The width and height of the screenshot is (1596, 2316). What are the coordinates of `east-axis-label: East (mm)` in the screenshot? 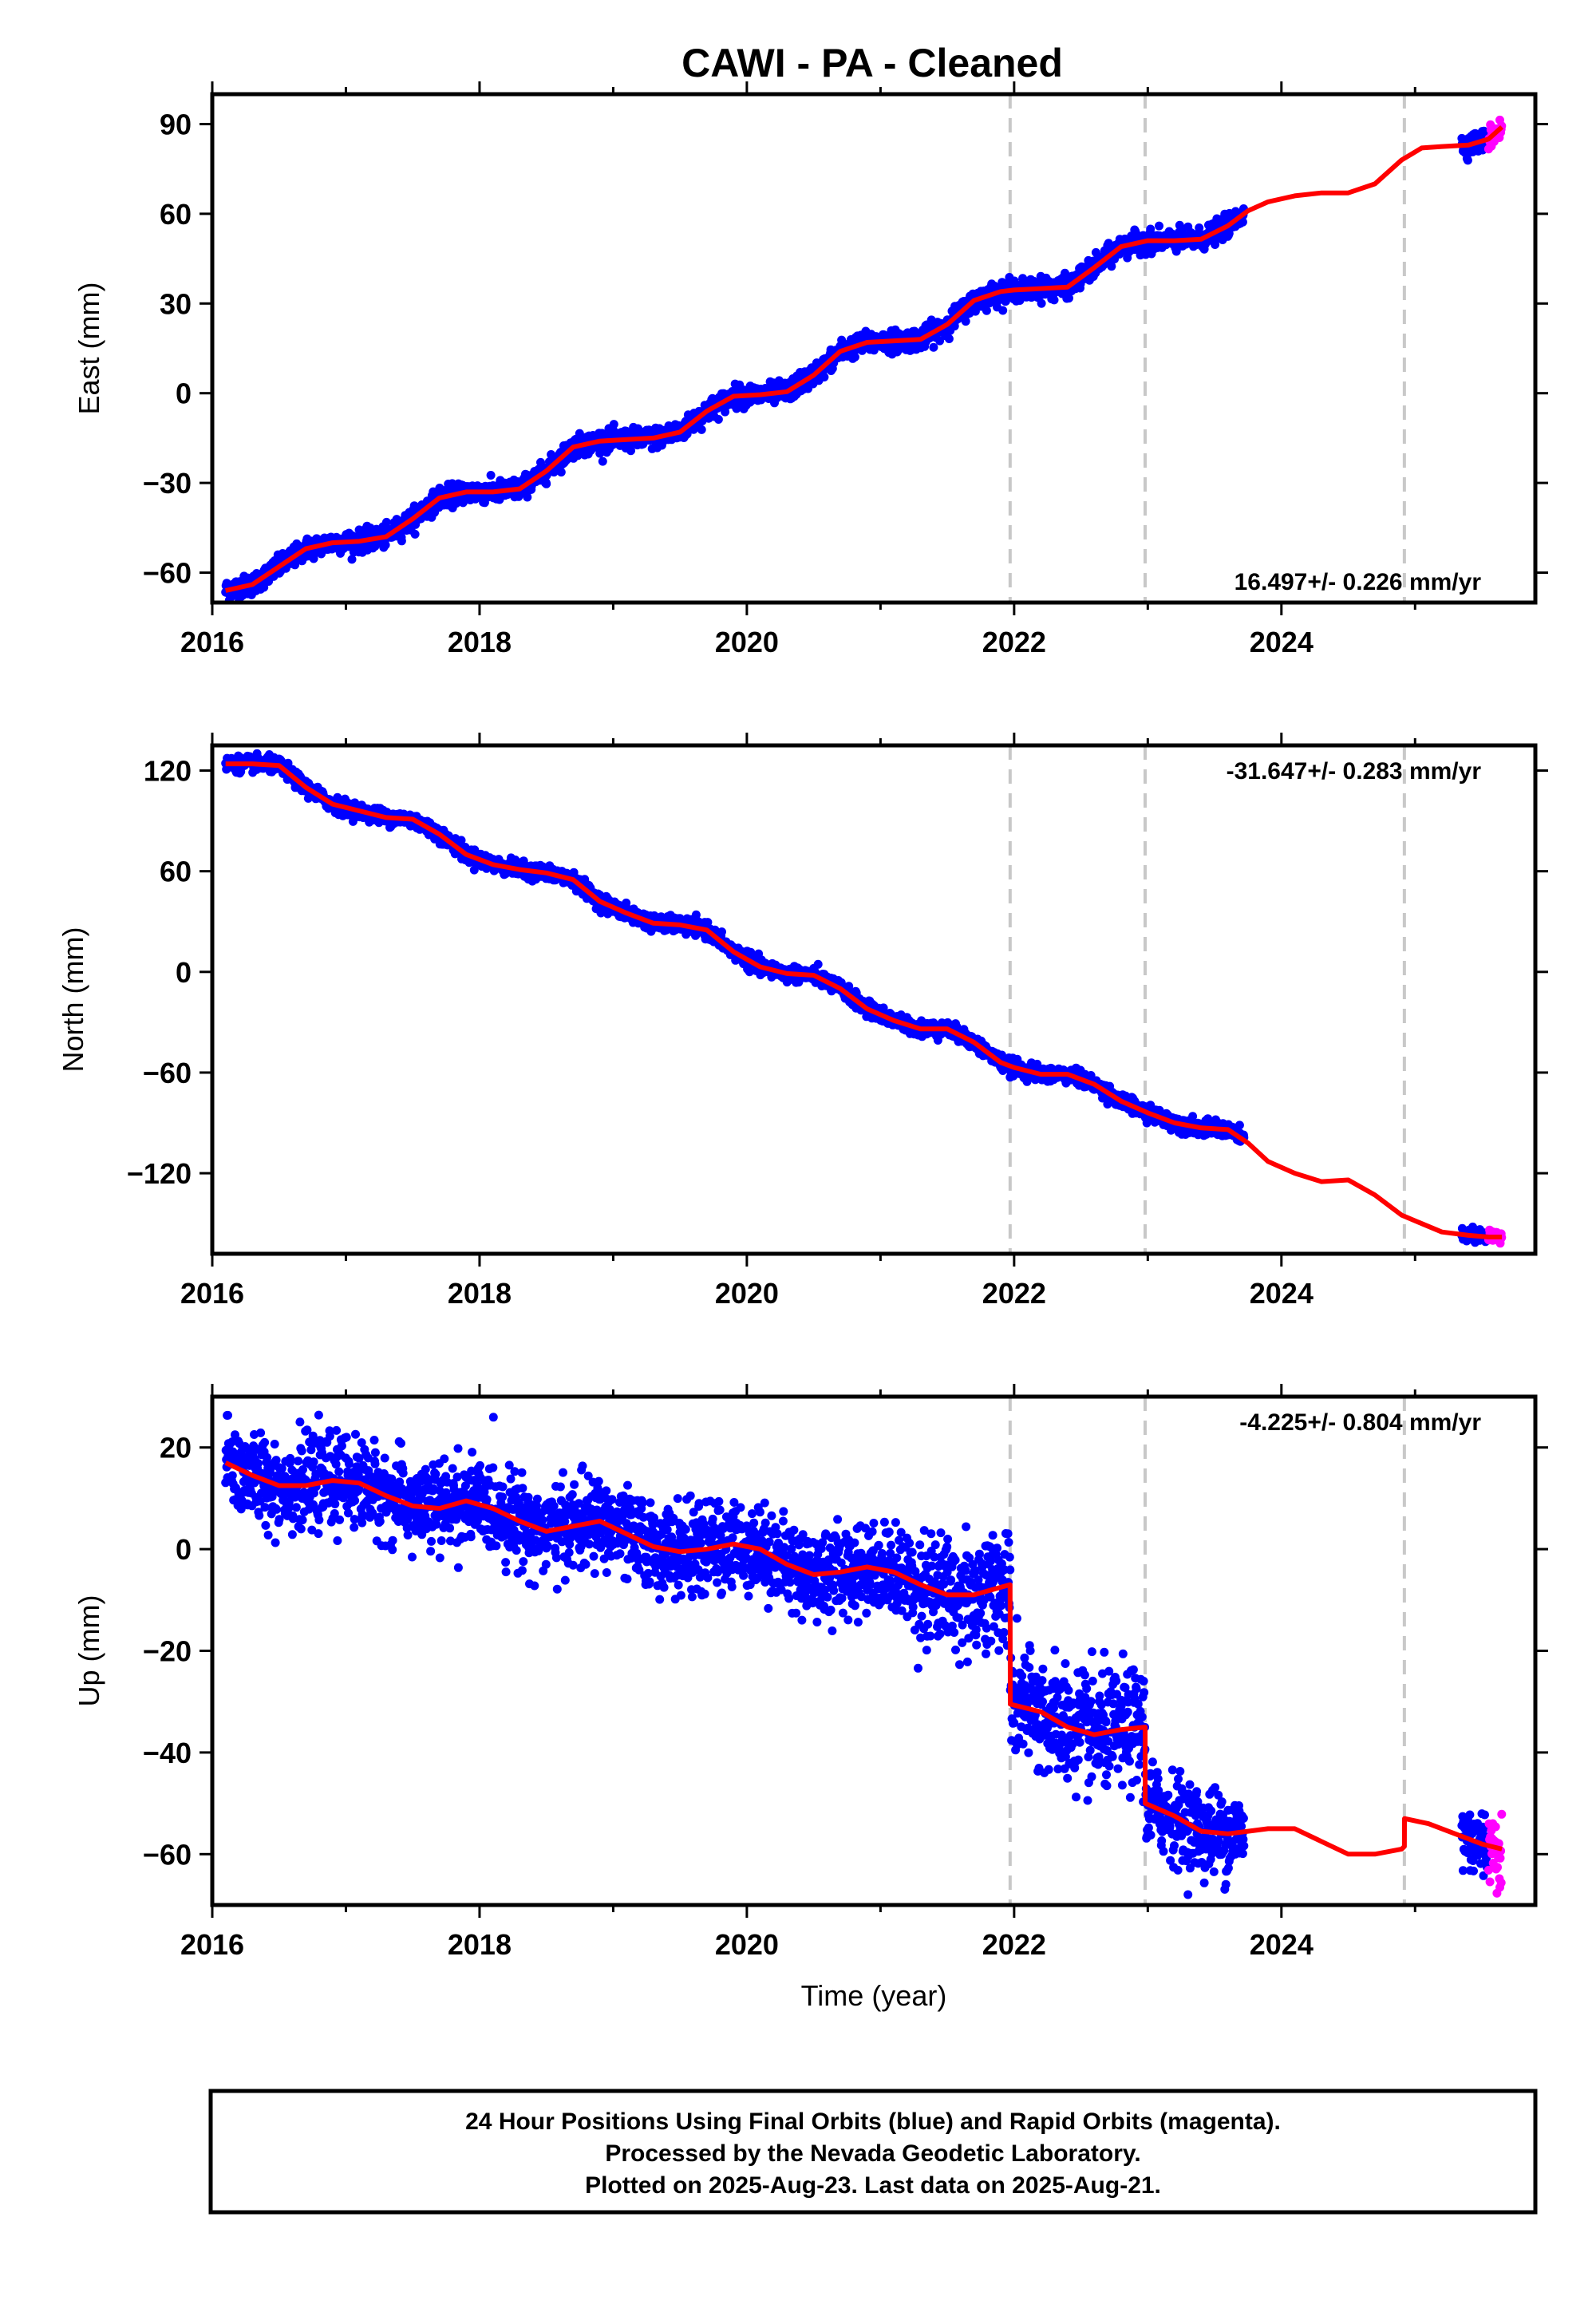 It's located at (89, 349).